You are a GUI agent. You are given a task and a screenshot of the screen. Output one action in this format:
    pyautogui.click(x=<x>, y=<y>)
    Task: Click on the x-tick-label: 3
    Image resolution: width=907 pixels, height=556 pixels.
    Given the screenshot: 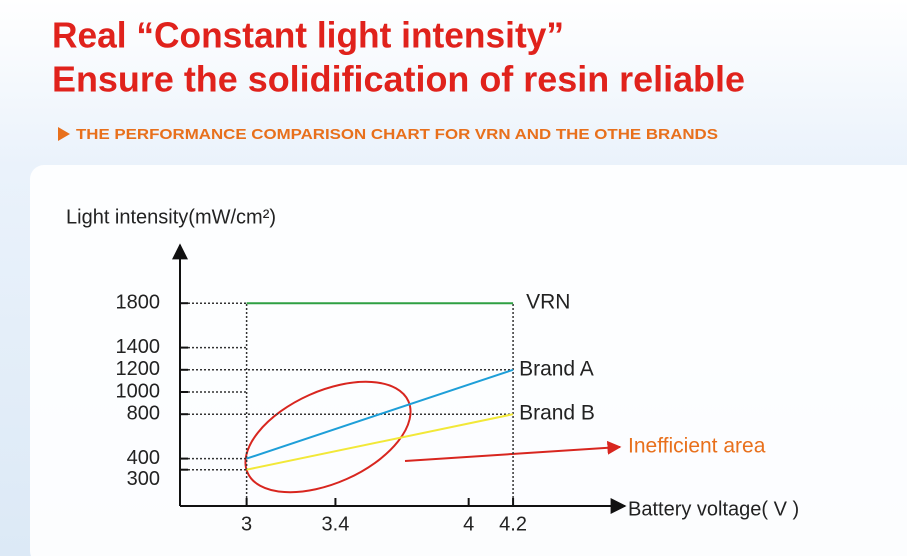 What is the action you would take?
    pyautogui.click(x=246, y=524)
    